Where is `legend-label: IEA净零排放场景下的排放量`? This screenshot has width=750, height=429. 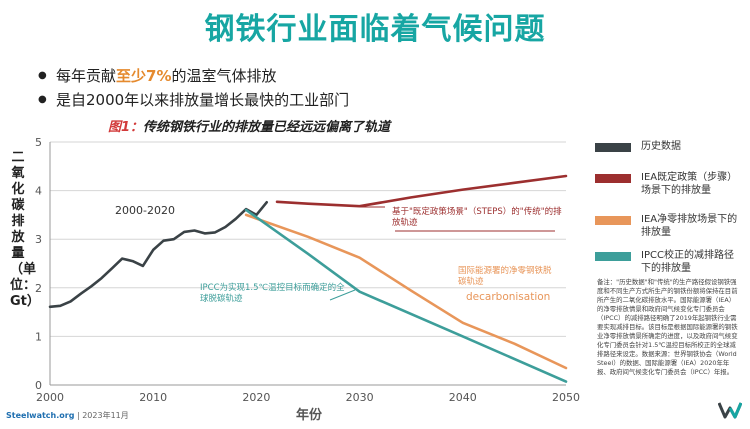
legend-label: IEA净零排放场景下的排放量 is located at coordinates (689, 226).